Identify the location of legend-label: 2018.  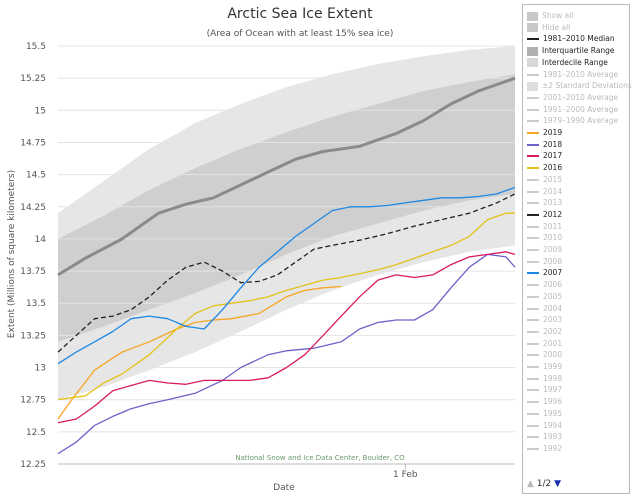
(553, 144).